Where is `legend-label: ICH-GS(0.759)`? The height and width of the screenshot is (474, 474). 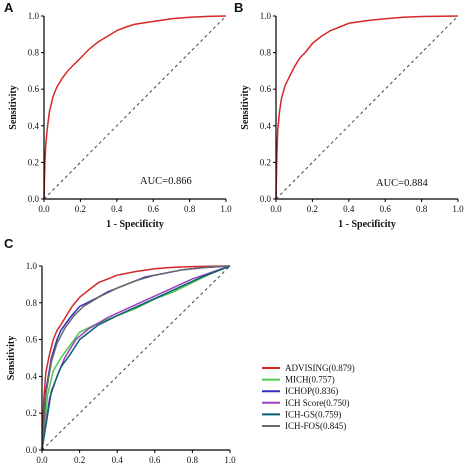 legend-label: ICH-GS(0.759) is located at coordinates (313, 414).